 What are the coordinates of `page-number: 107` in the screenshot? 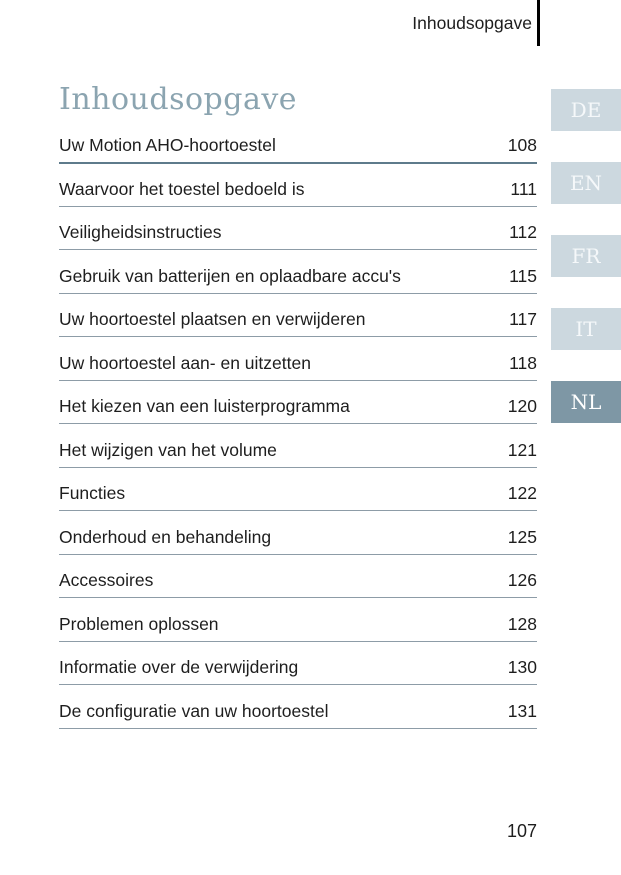 It's located at (521, 831).